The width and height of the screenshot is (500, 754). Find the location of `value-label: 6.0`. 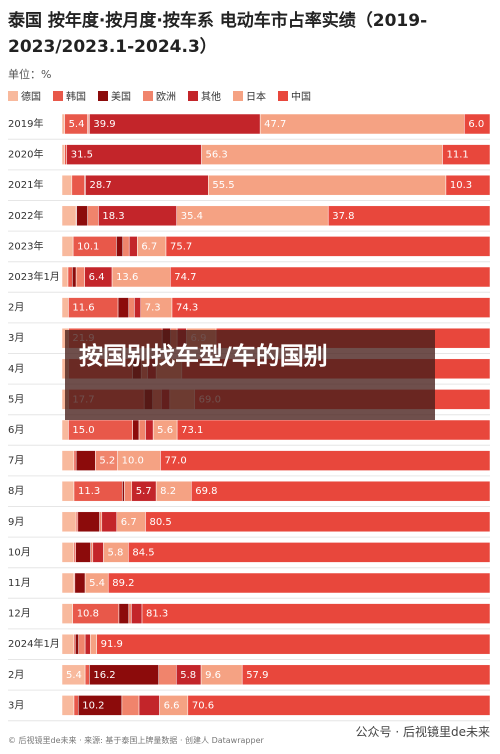

value-label: 6.0 is located at coordinates (476, 124).